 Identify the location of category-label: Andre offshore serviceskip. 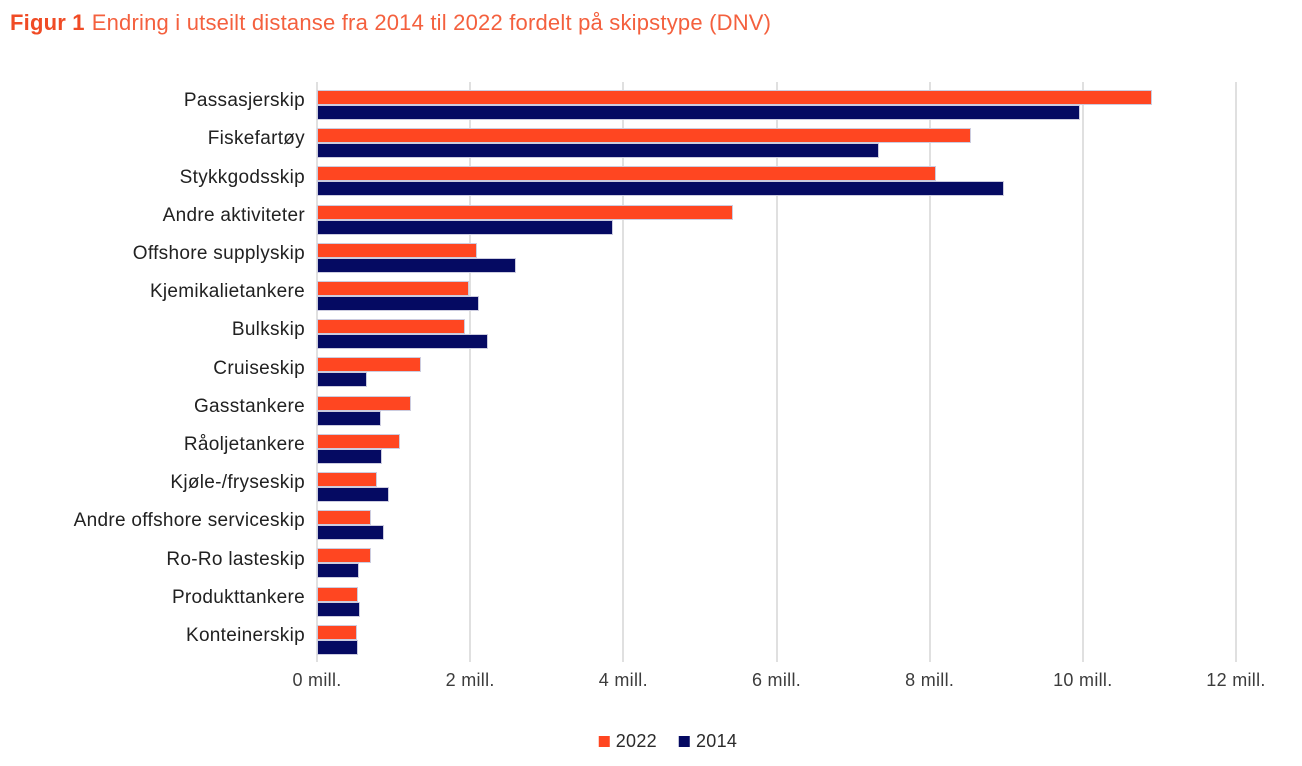
(189, 521).